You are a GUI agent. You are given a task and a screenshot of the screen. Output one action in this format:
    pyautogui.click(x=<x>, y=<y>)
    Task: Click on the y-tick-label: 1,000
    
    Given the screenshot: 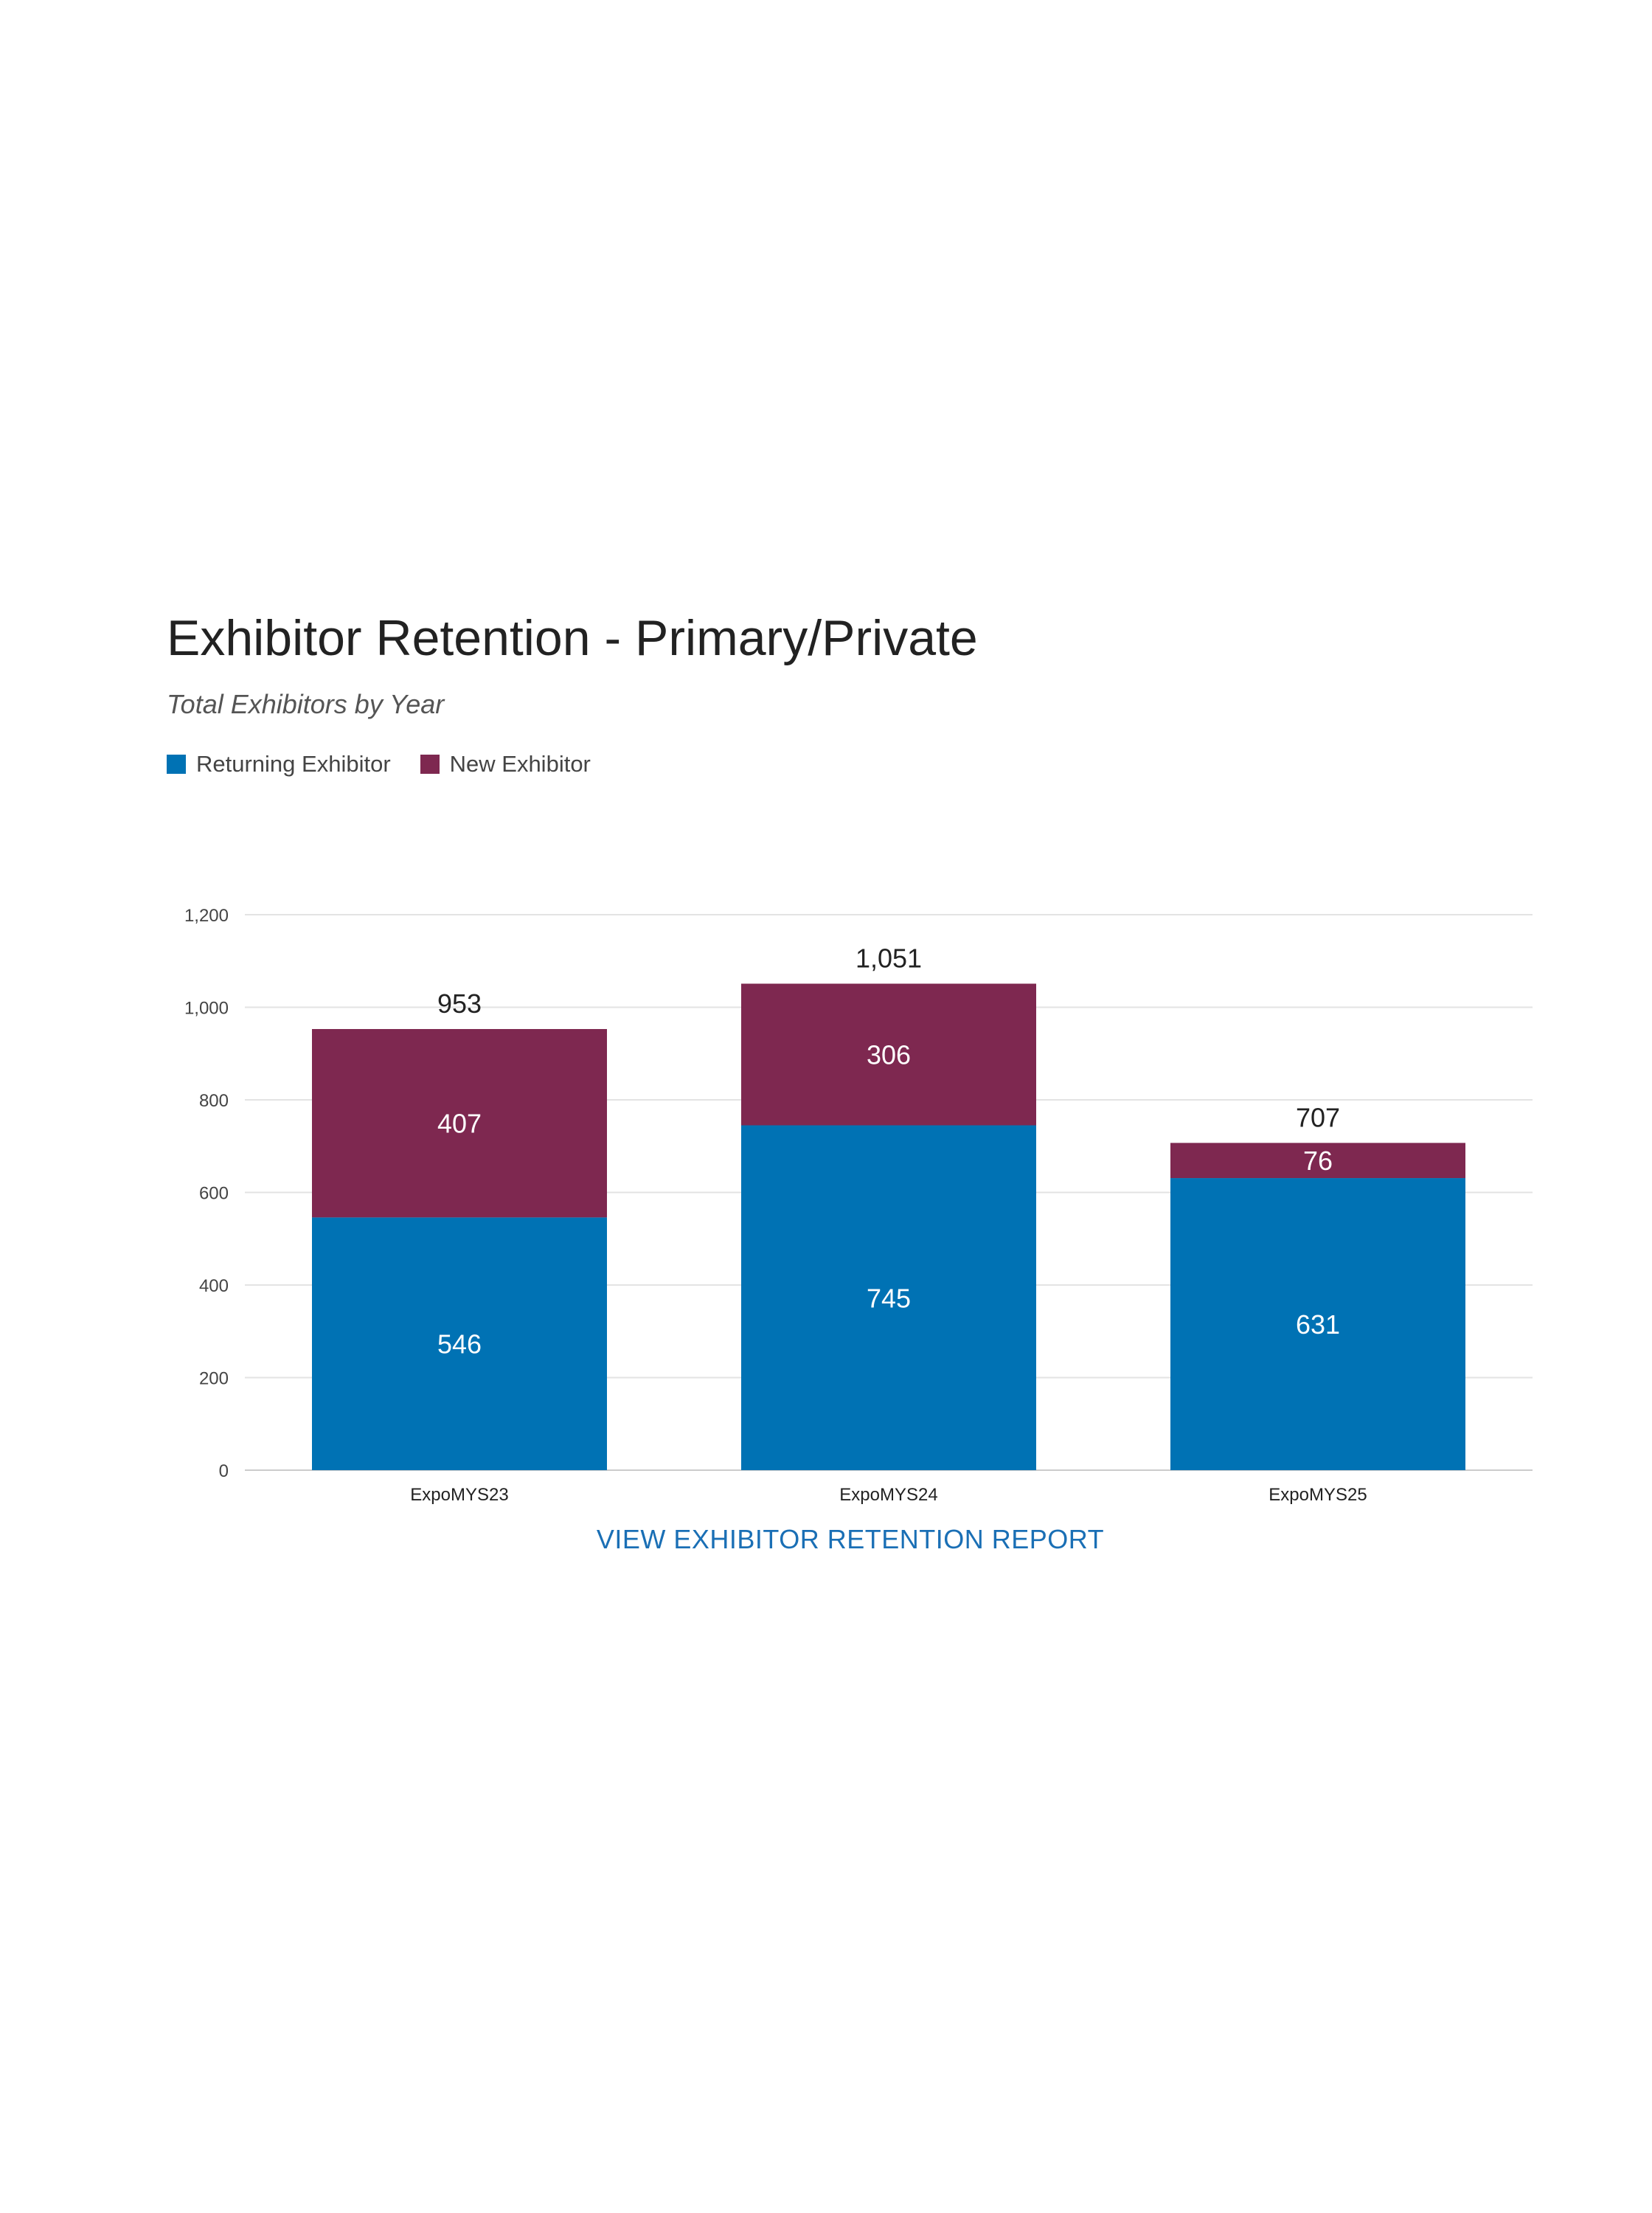 What is the action you would take?
    pyautogui.click(x=206, y=1009)
    